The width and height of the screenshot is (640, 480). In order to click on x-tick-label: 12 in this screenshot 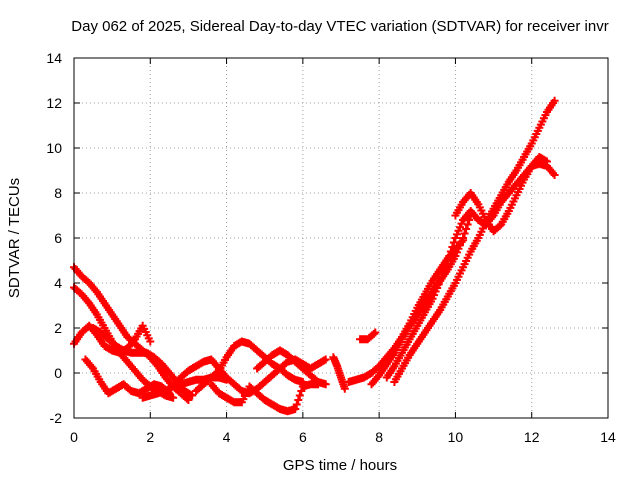, I will do `click(532, 437)`.